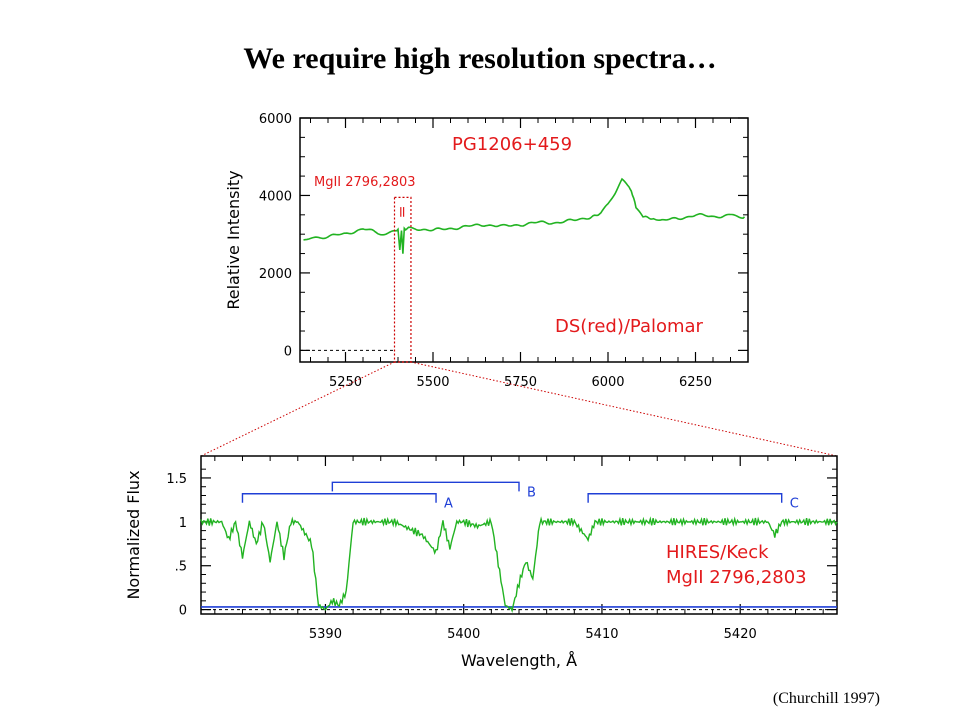  Describe the element at coordinates (448, 504) in the screenshot. I see `system-label-a: A` at that location.